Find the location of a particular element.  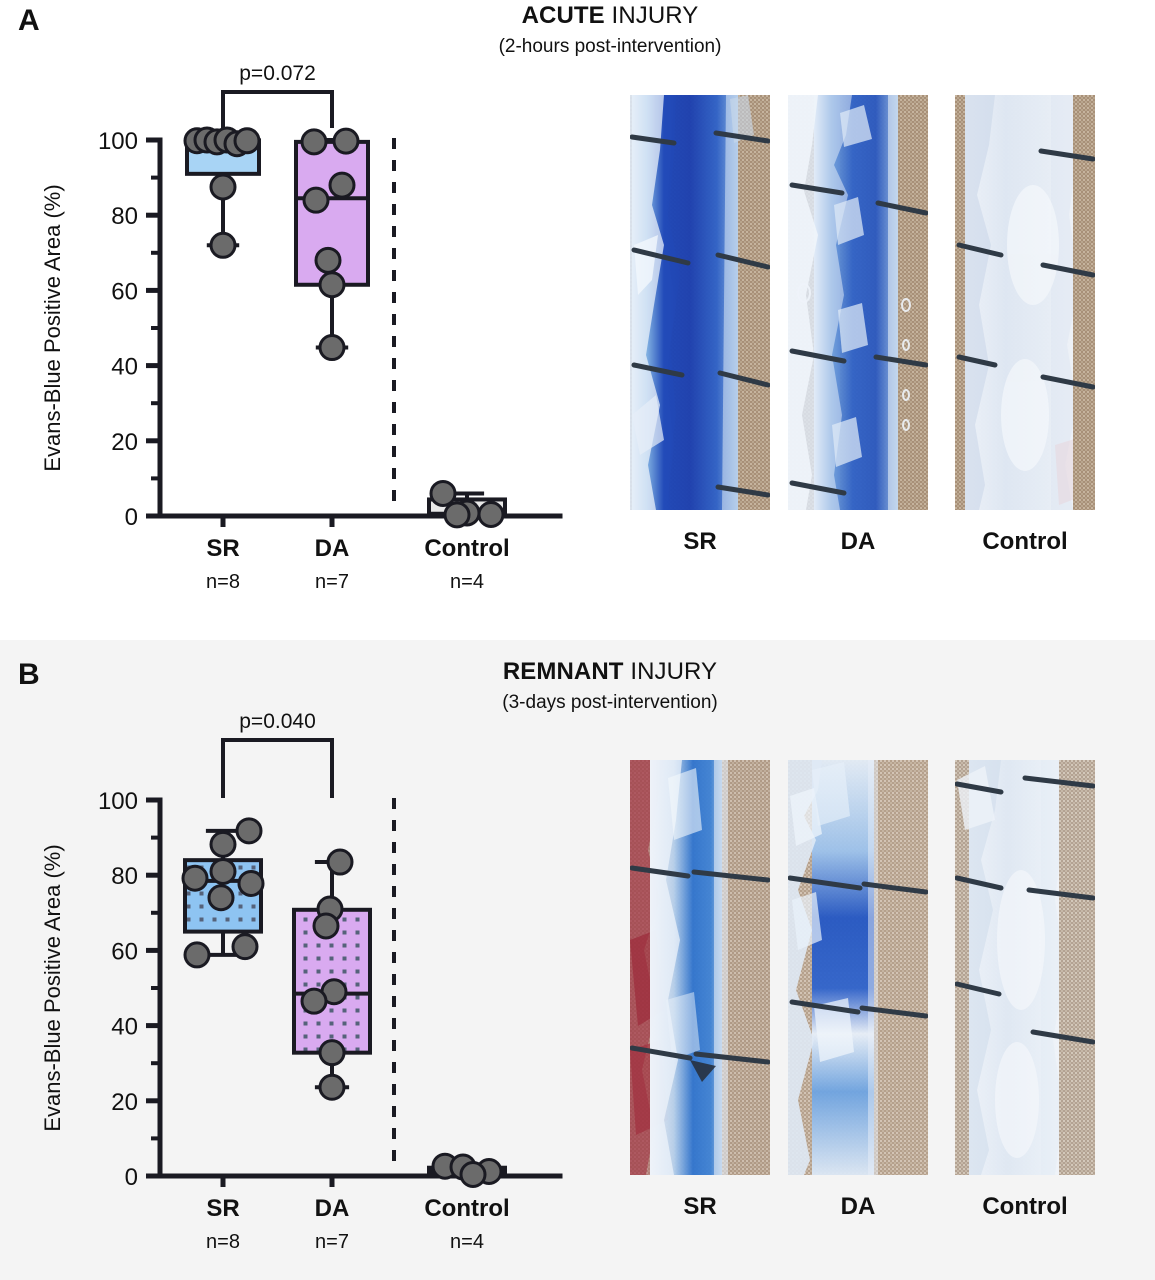

photo-image-da-remnant is located at coordinates (858, 967).